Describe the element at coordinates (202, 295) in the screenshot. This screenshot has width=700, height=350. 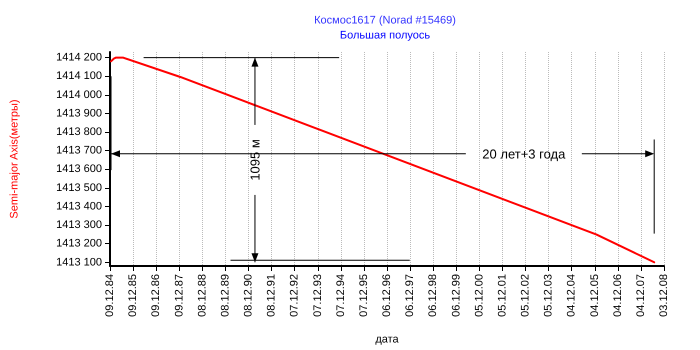
I see `x-tick-label: 08.12.88` at that location.